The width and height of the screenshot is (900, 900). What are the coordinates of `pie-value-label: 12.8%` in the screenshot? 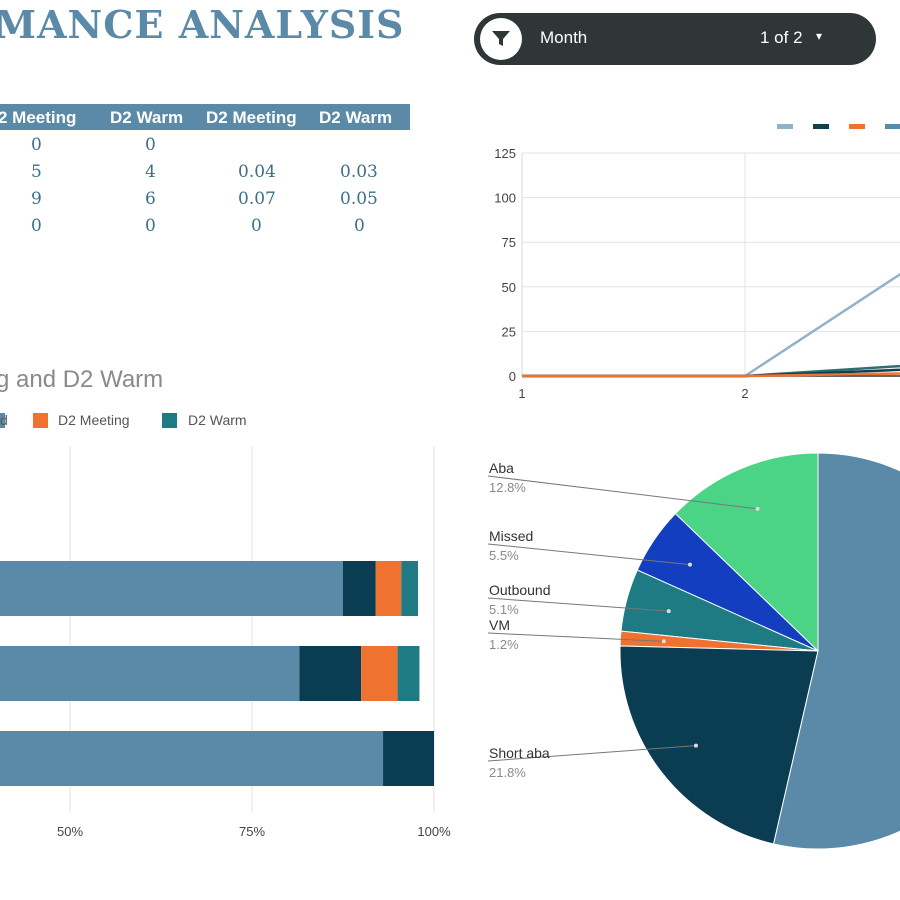 It's located at (507, 487).